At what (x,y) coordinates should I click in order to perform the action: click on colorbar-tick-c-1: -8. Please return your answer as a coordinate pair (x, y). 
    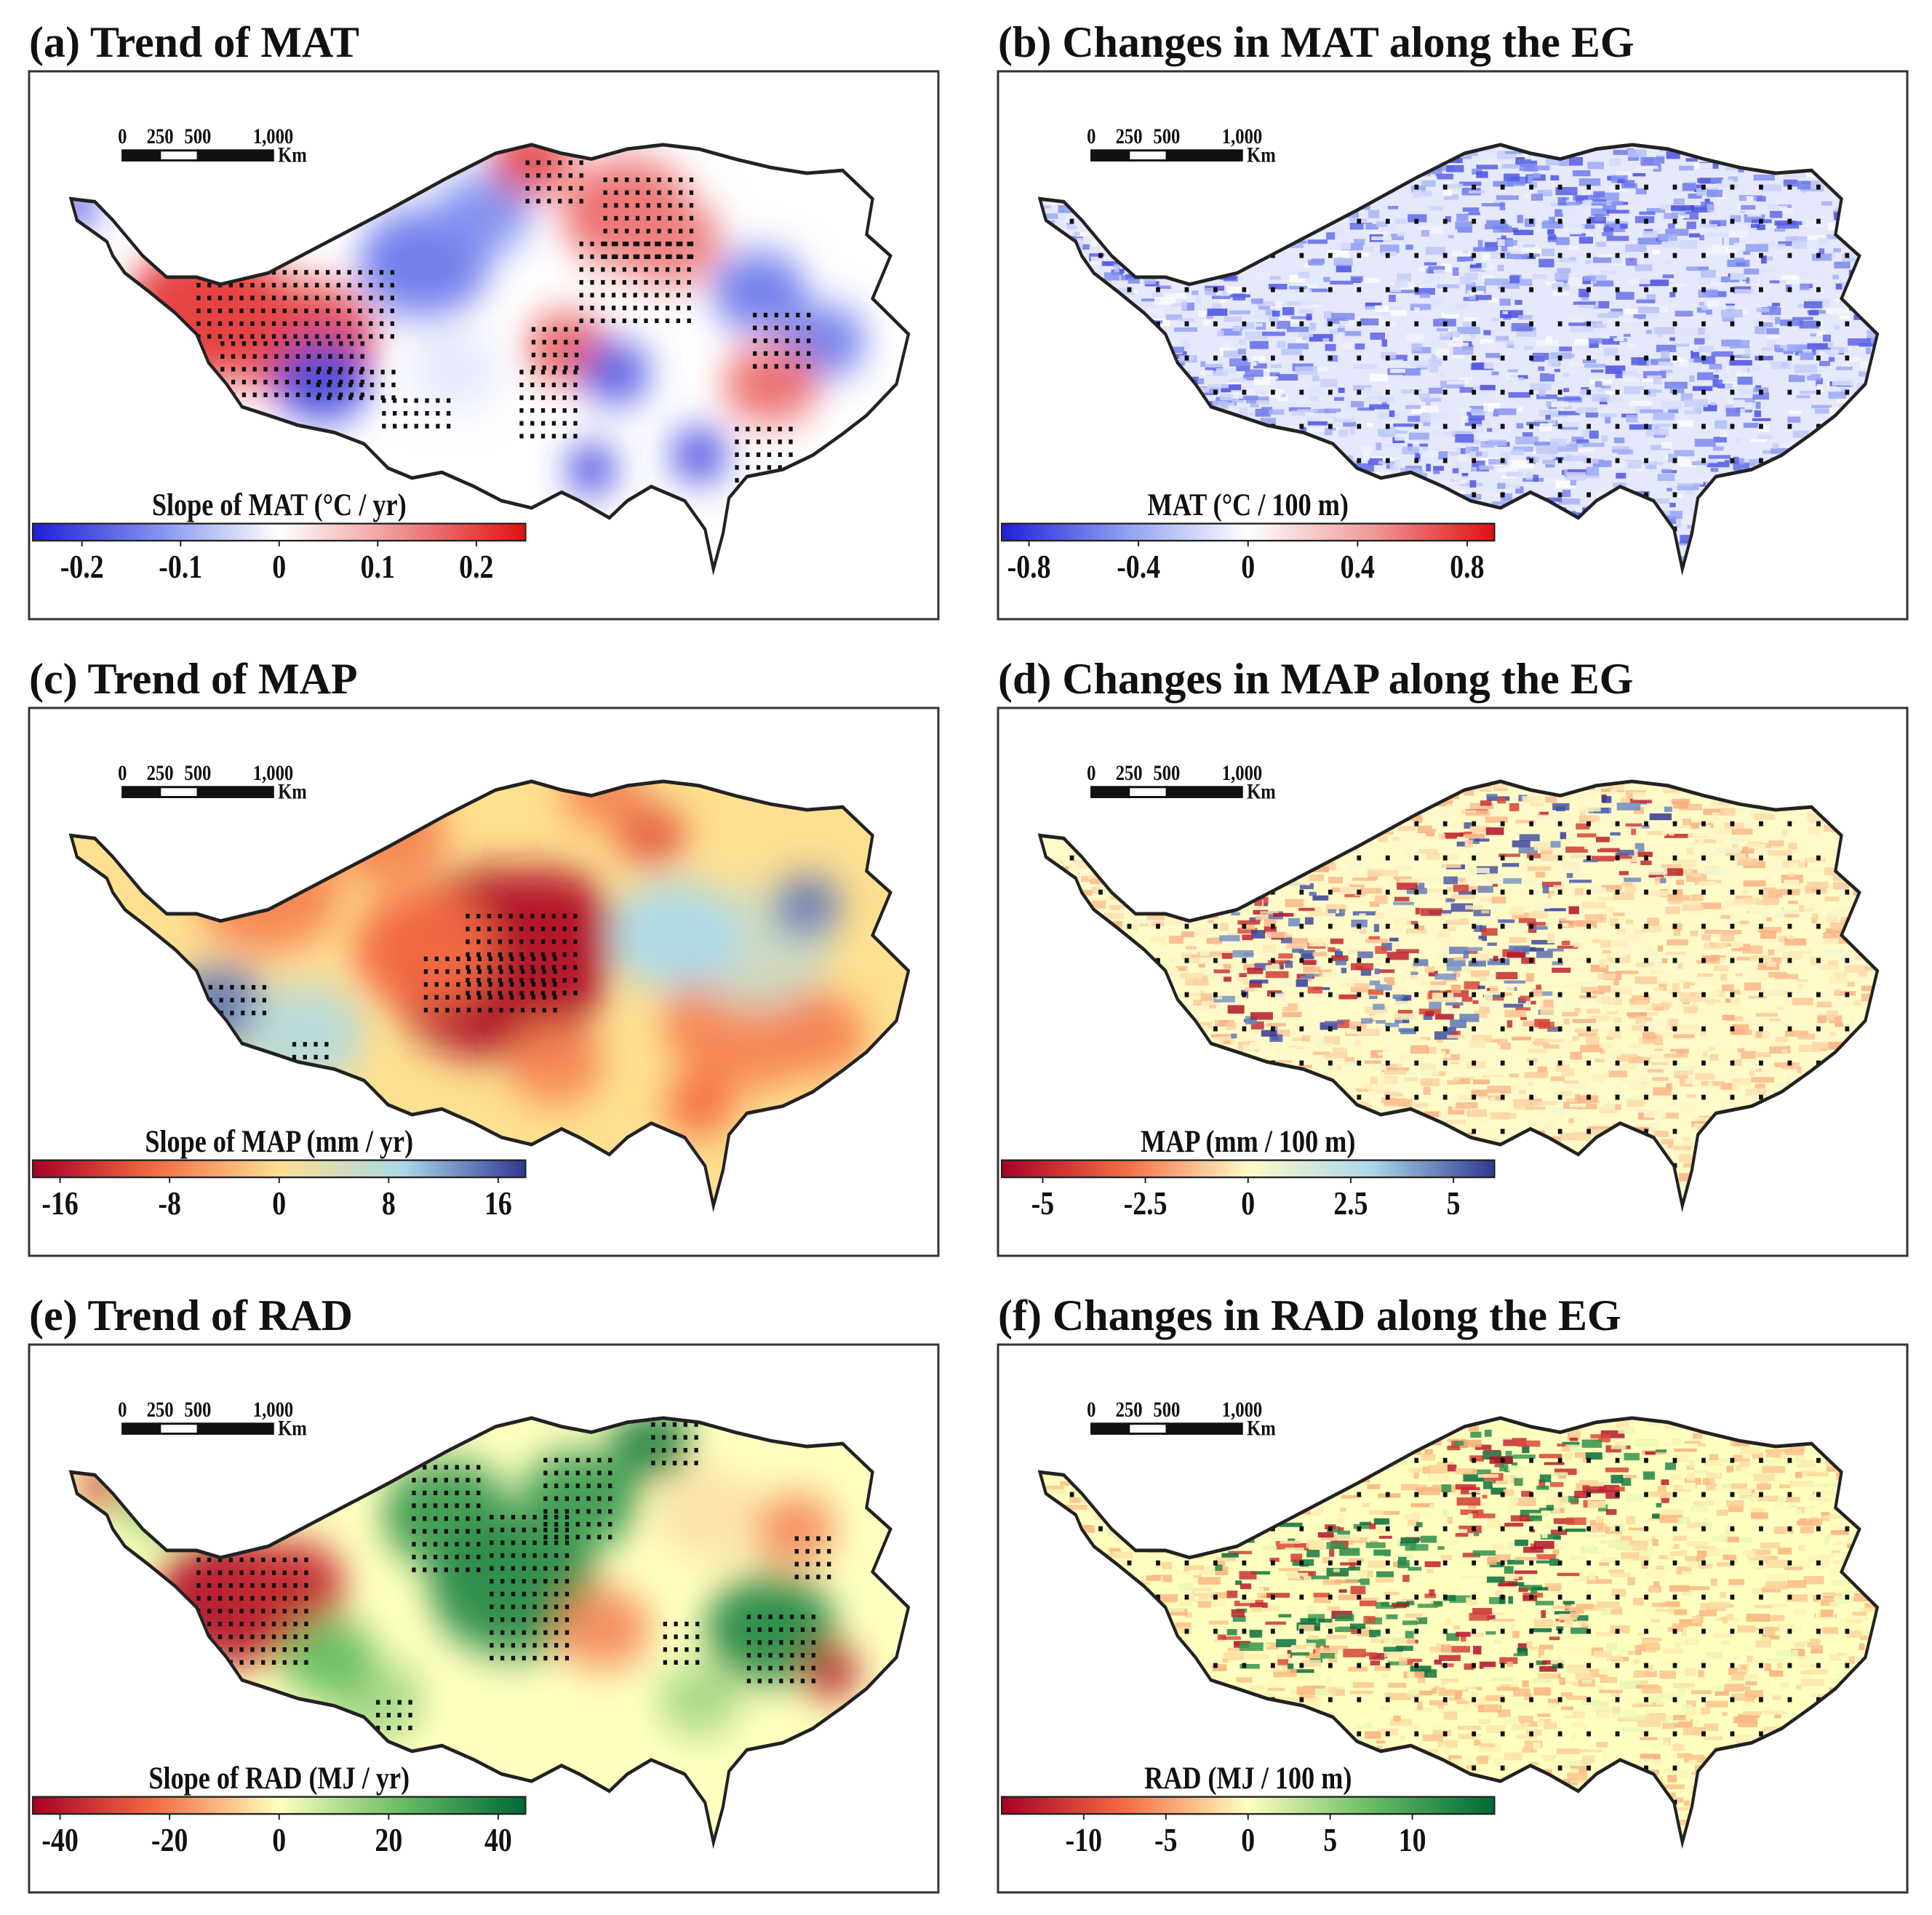
    Looking at the image, I should click on (170, 1204).